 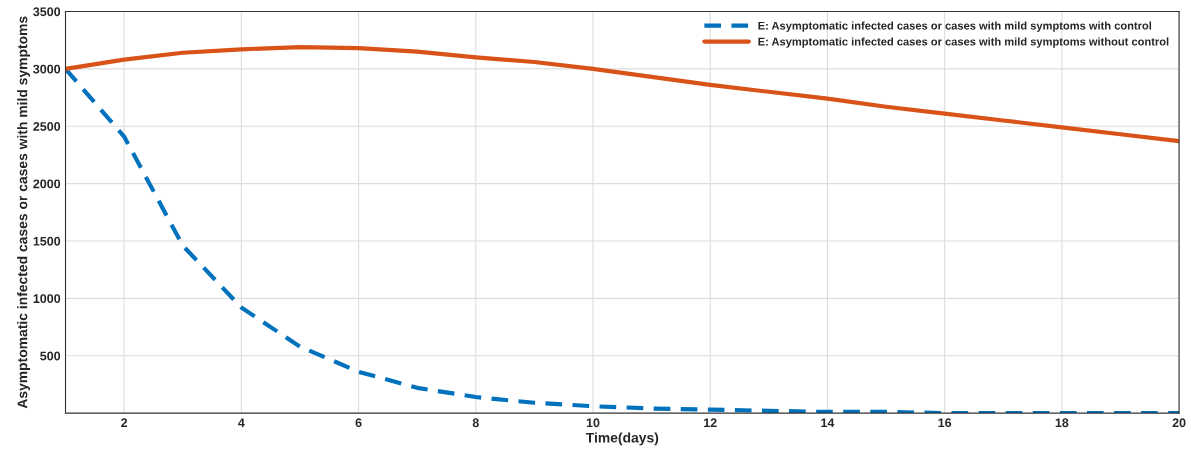 What do you see at coordinates (622, 439) in the screenshot?
I see `x-axis-title: Time(days)` at bounding box center [622, 439].